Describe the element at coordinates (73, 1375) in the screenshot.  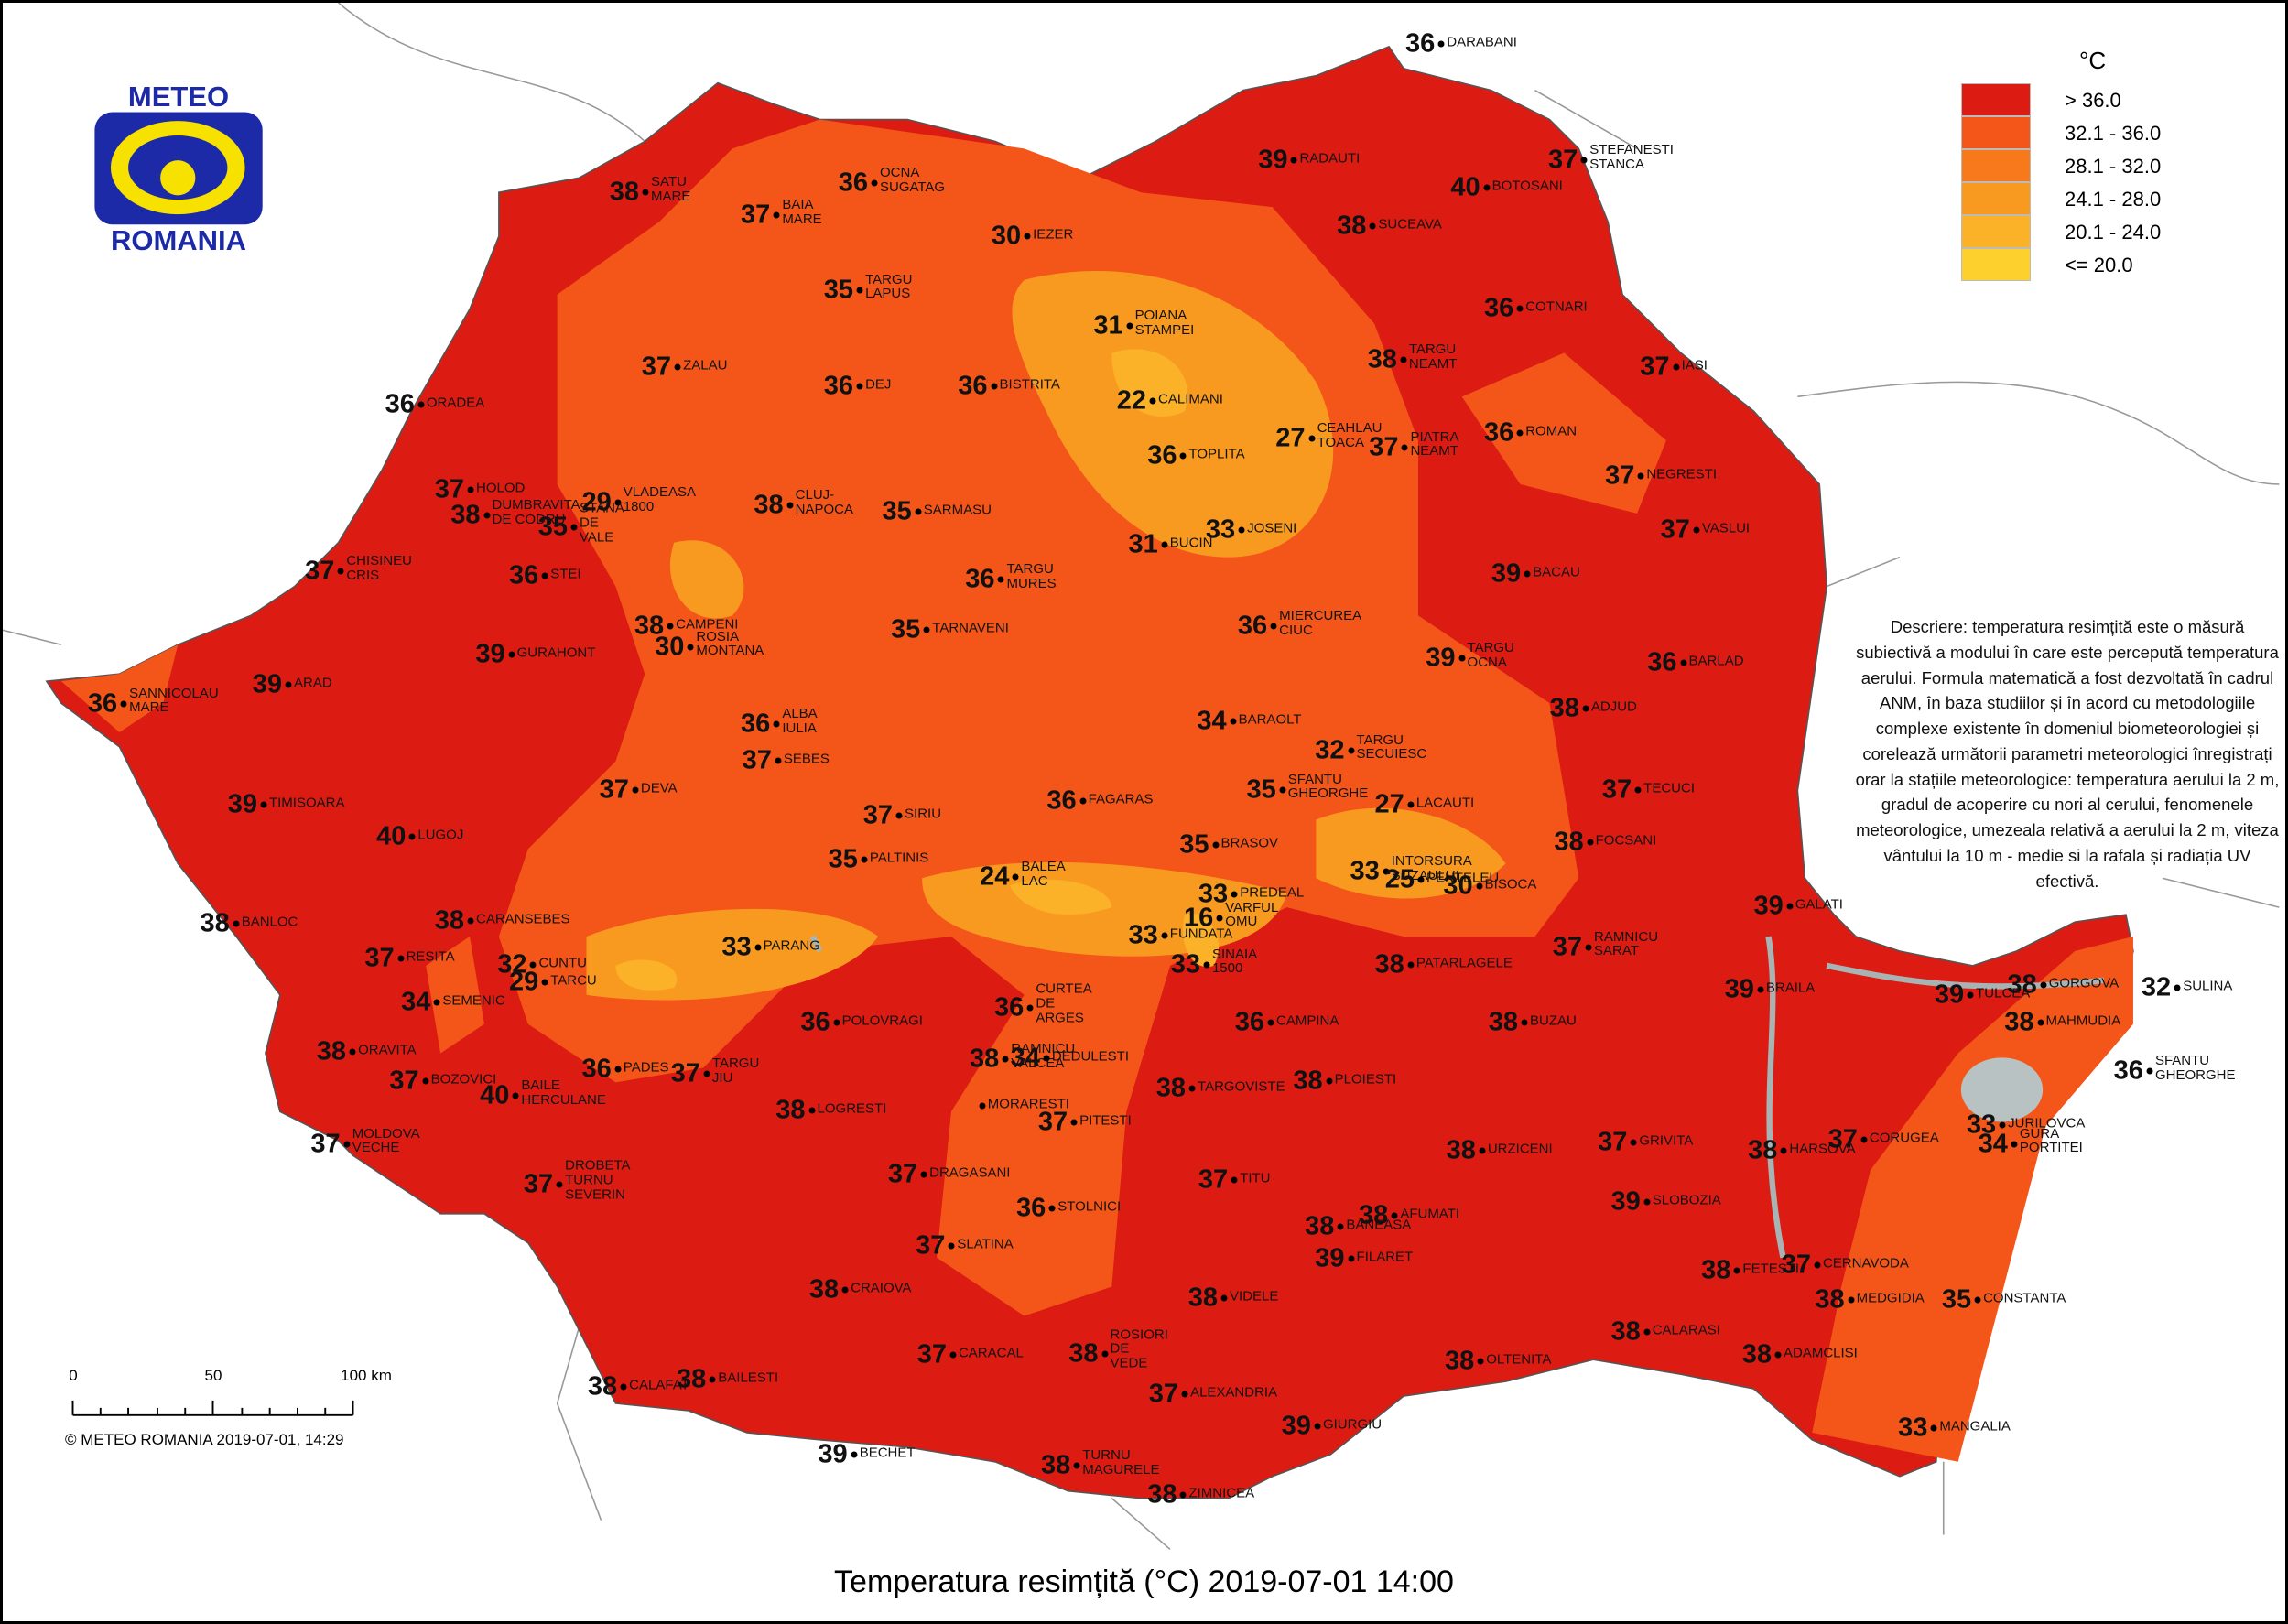
I see `scale-label: 0` at that location.